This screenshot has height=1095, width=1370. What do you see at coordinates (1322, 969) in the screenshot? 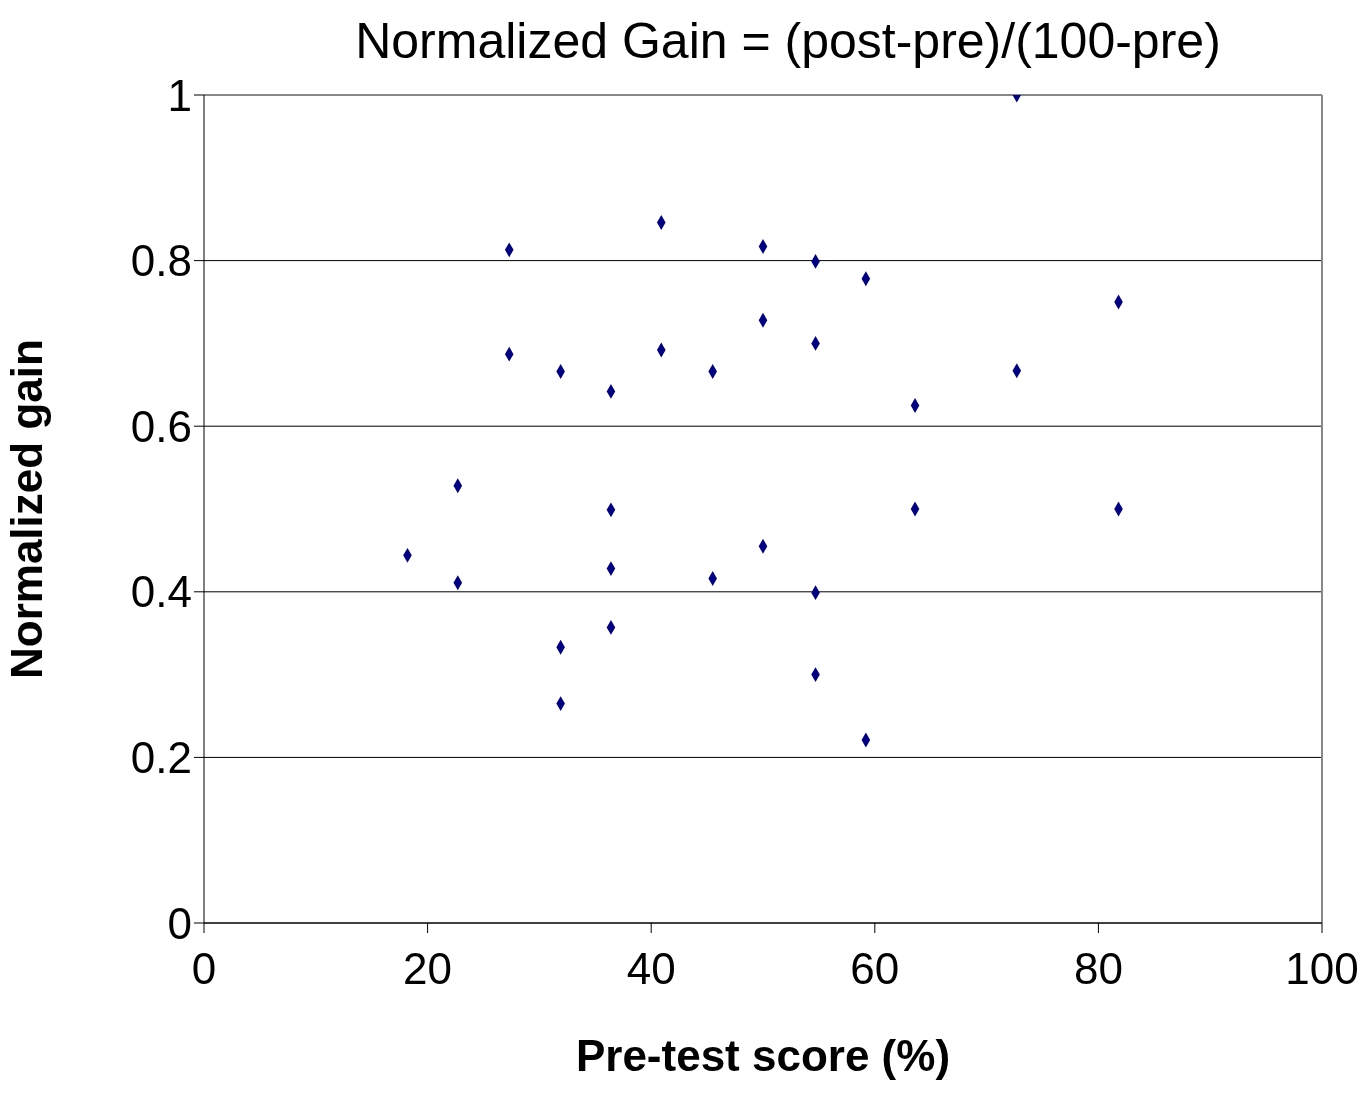
I see `x-tick-label: 100` at bounding box center [1322, 969].